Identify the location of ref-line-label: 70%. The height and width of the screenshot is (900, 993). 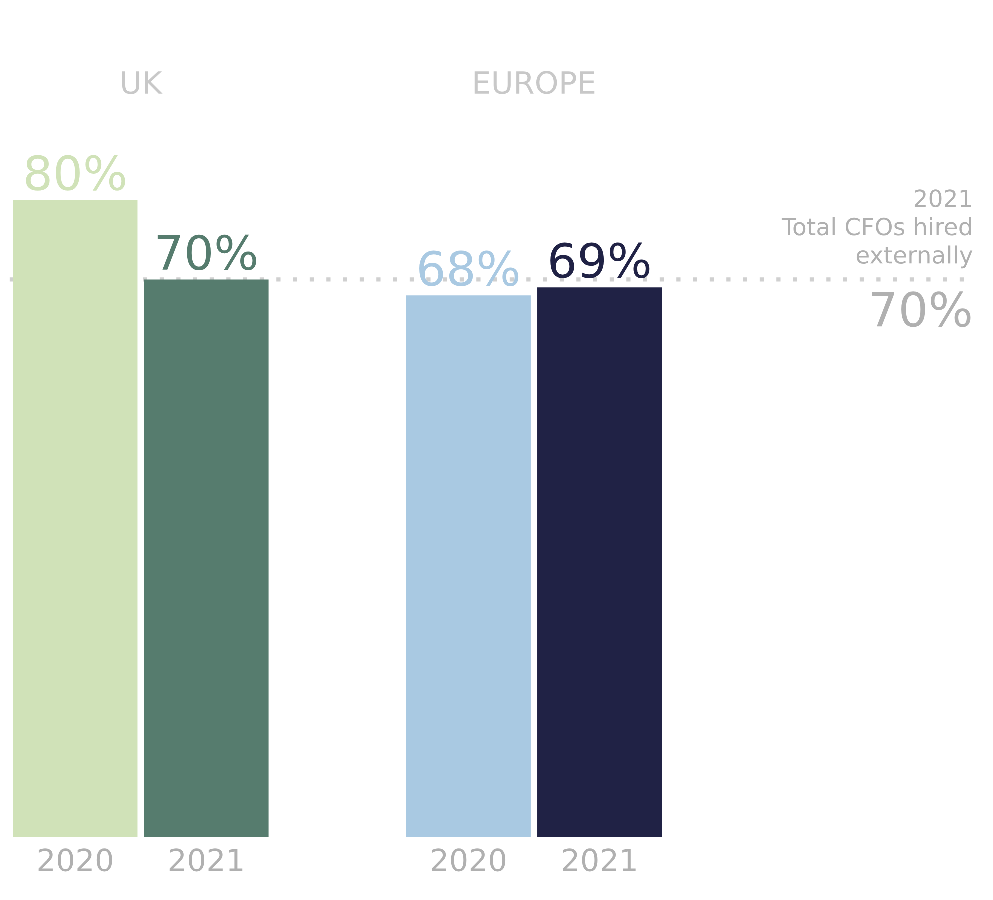
(921, 310).